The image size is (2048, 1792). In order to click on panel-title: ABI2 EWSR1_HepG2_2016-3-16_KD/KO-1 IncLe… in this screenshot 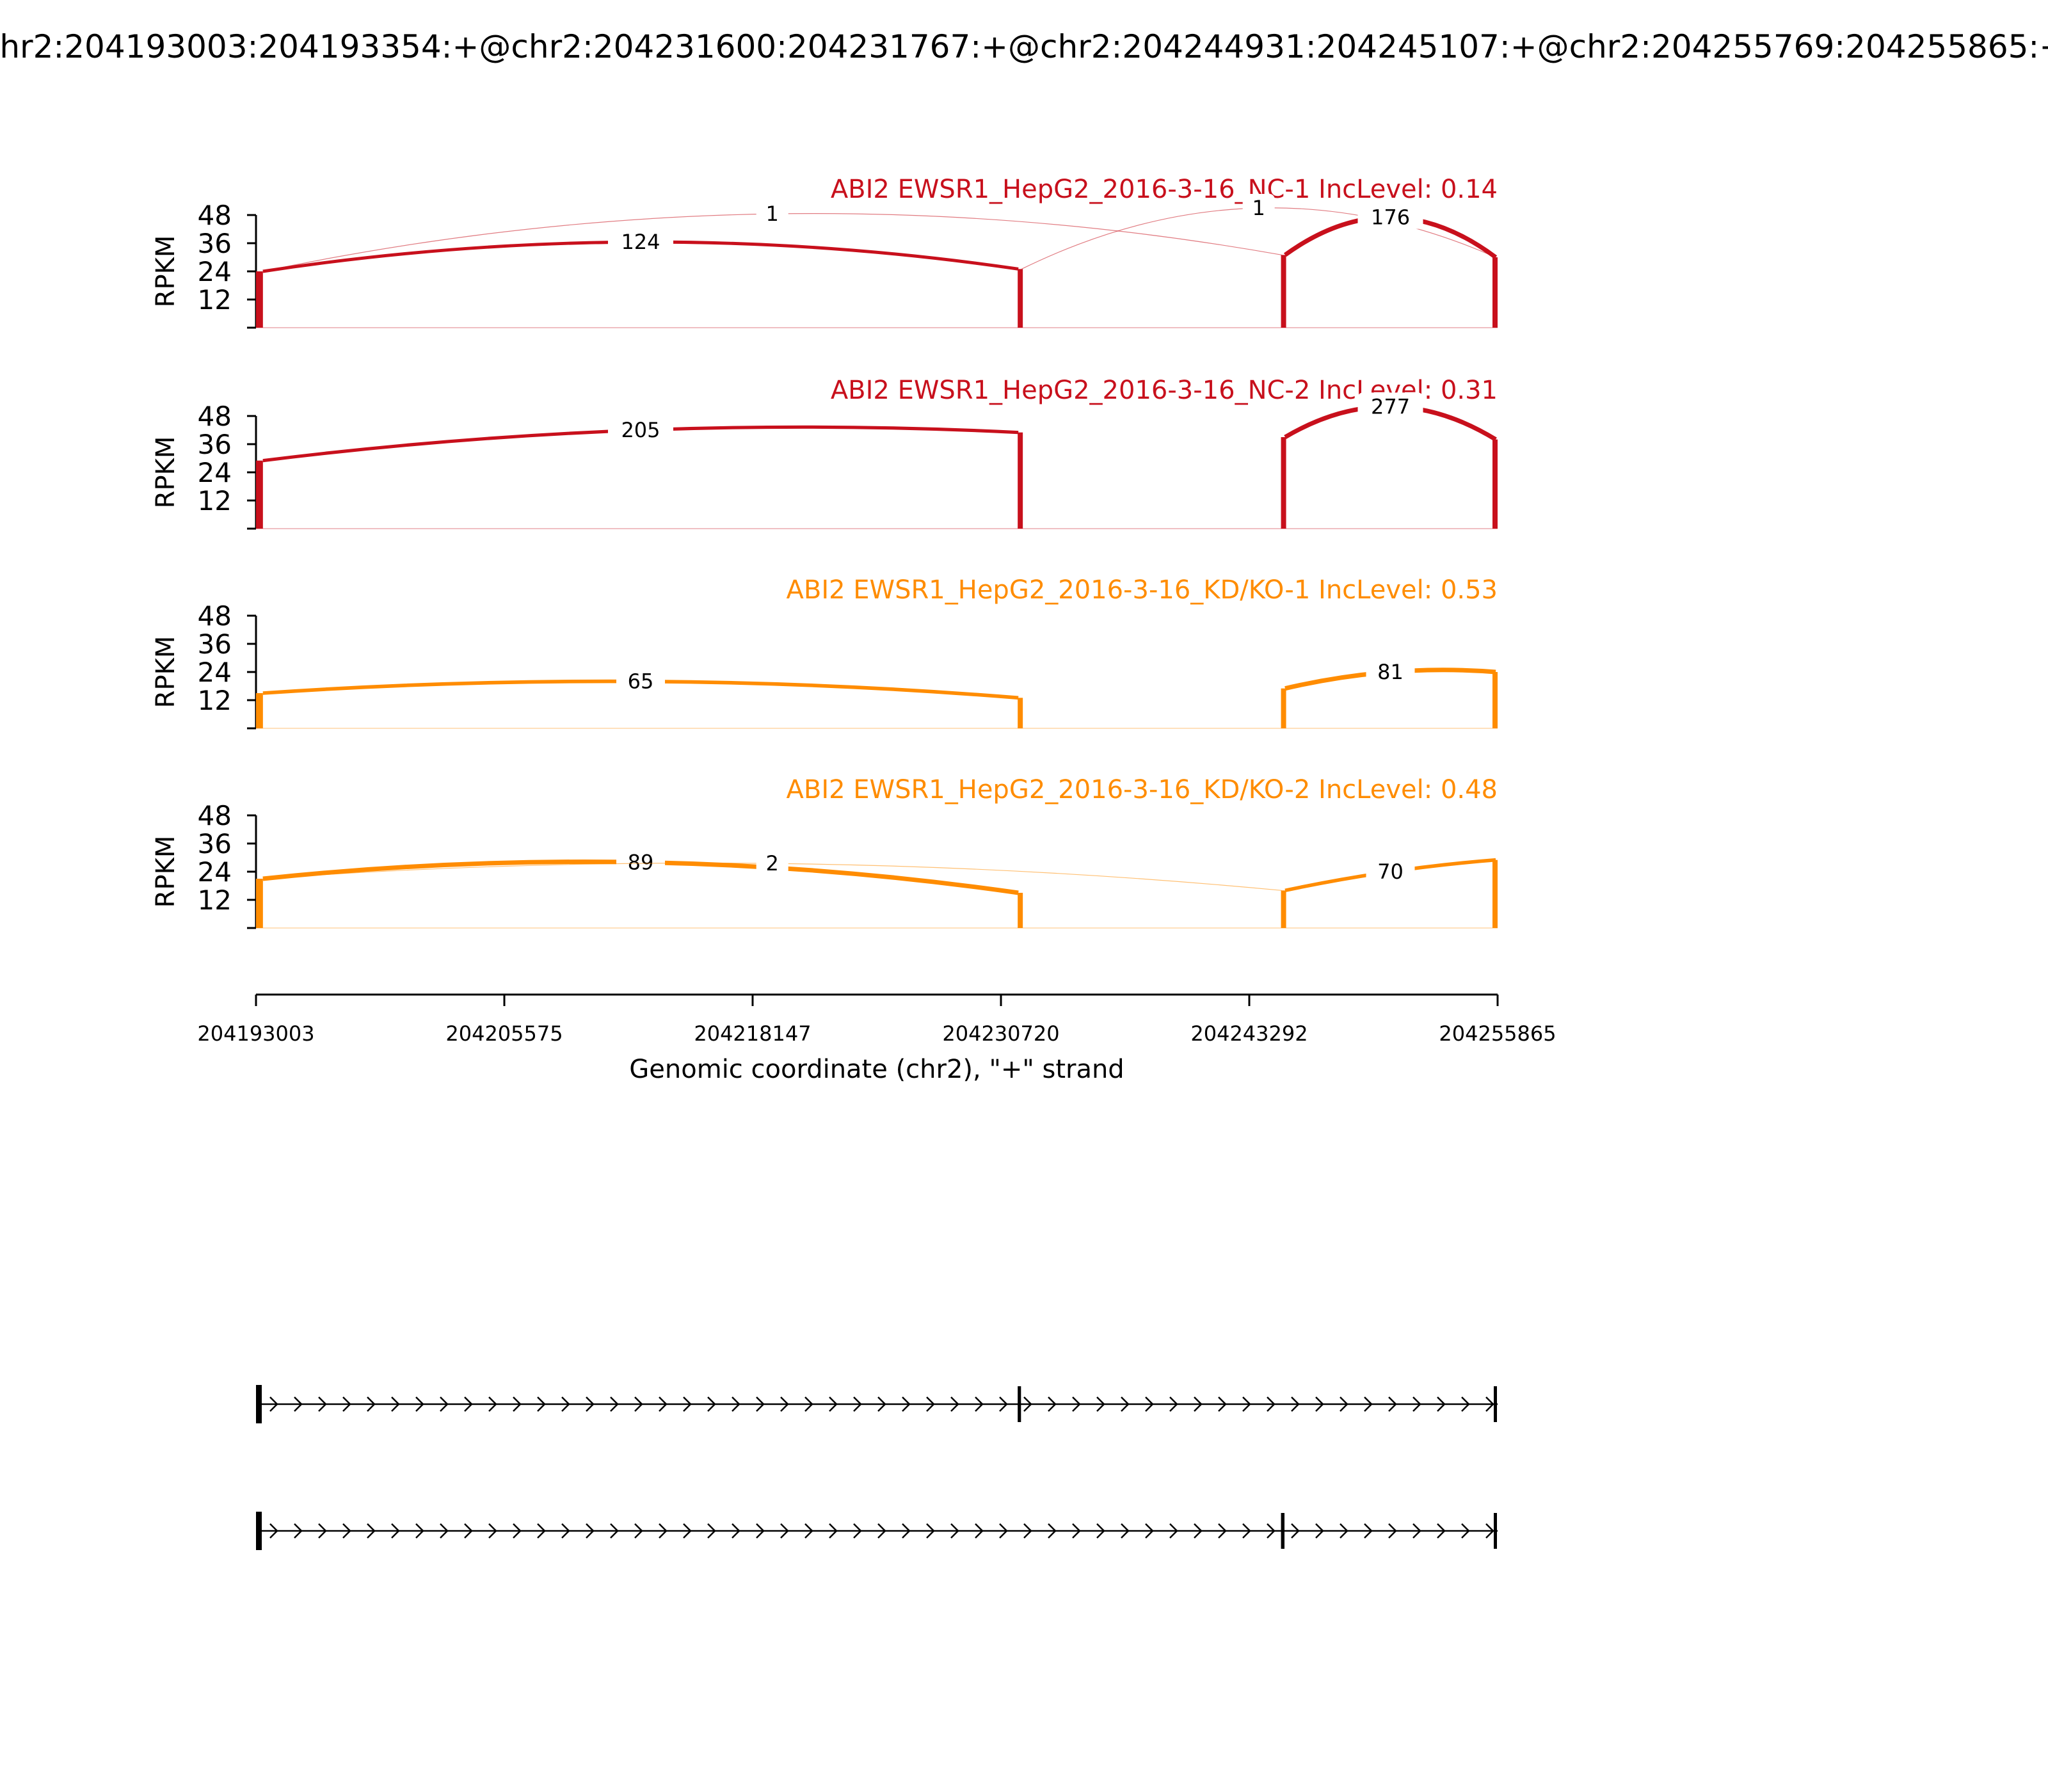, I will do `click(1142, 590)`.